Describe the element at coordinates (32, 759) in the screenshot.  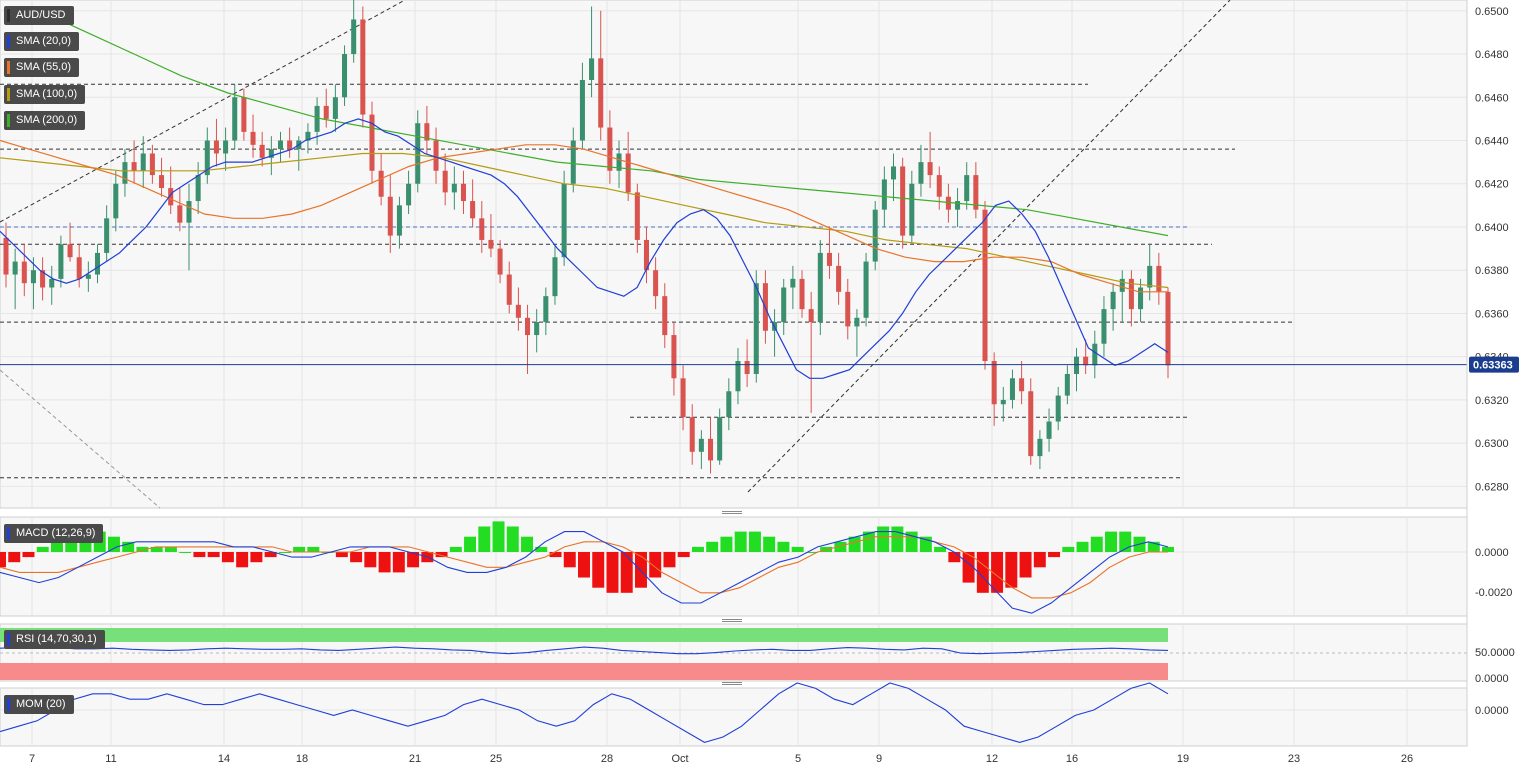
I see `x-tick-label: 7` at that location.